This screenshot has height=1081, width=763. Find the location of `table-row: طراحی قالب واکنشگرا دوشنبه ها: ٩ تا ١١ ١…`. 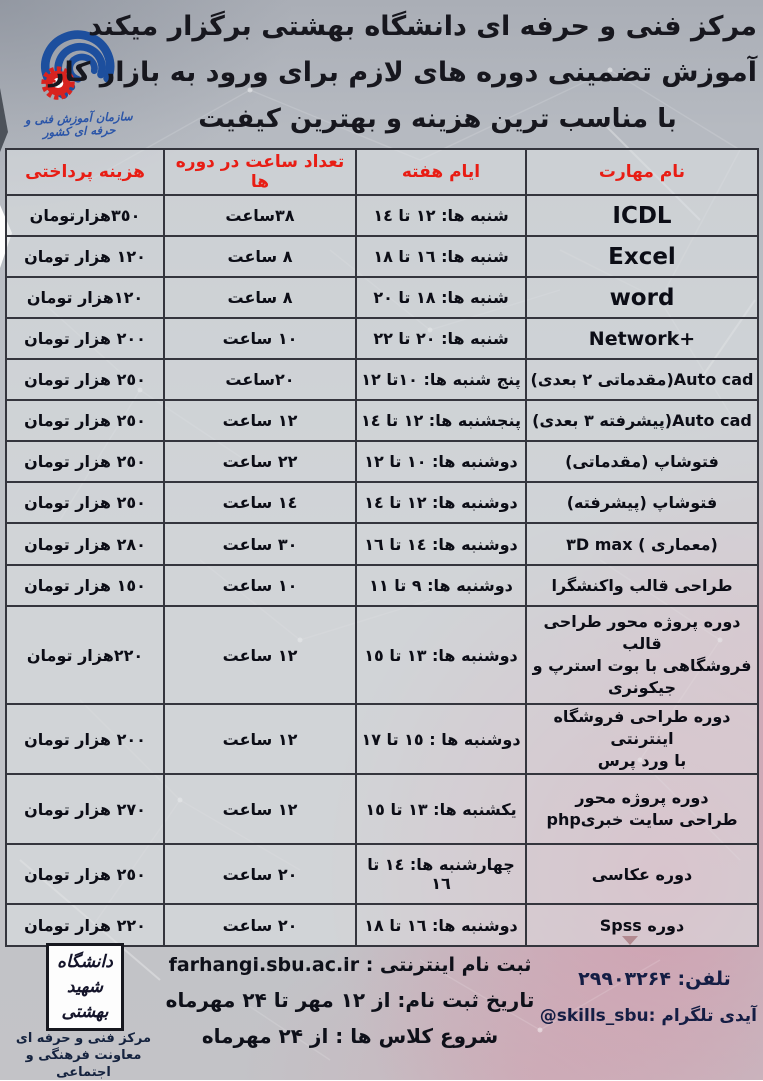

table-row: طراحی قالب واکنشگرا دوشنبه ها: ٩ تا ١١ ١… is located at coordinates (382, 585).